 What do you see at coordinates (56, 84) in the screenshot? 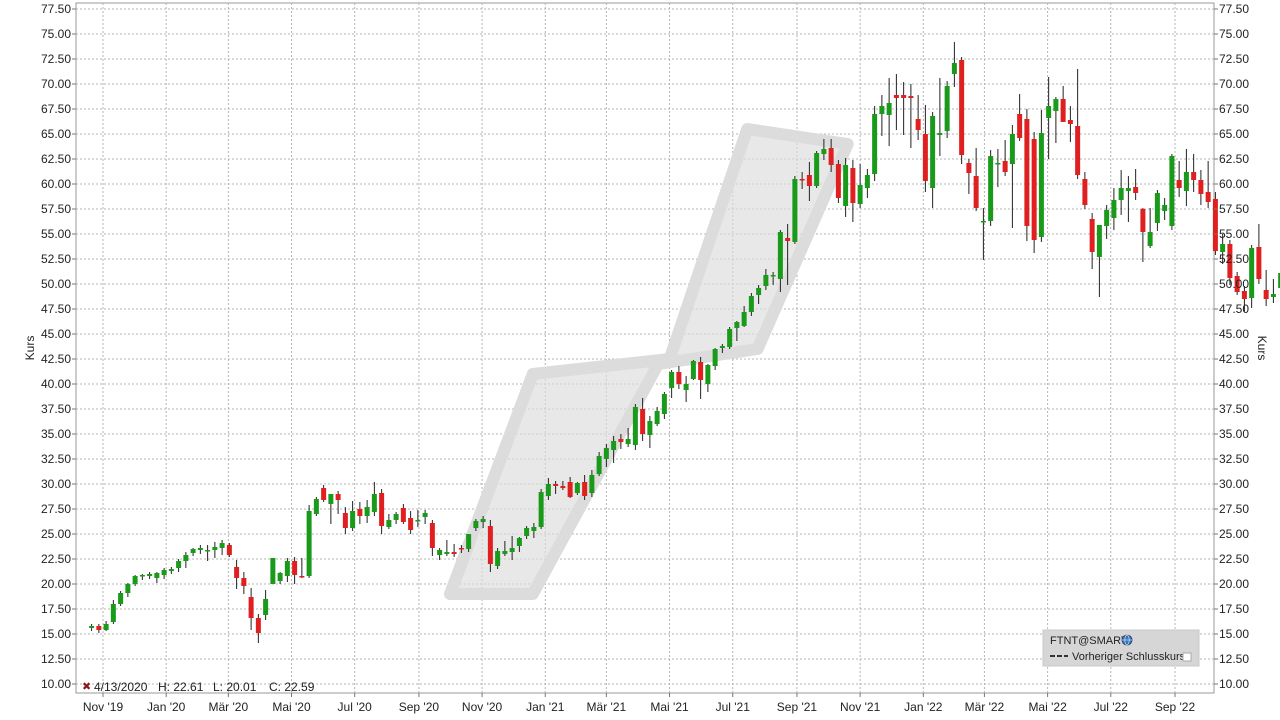
I see `y-tick-label-left: 70.00` at bounding box center [56, 84].